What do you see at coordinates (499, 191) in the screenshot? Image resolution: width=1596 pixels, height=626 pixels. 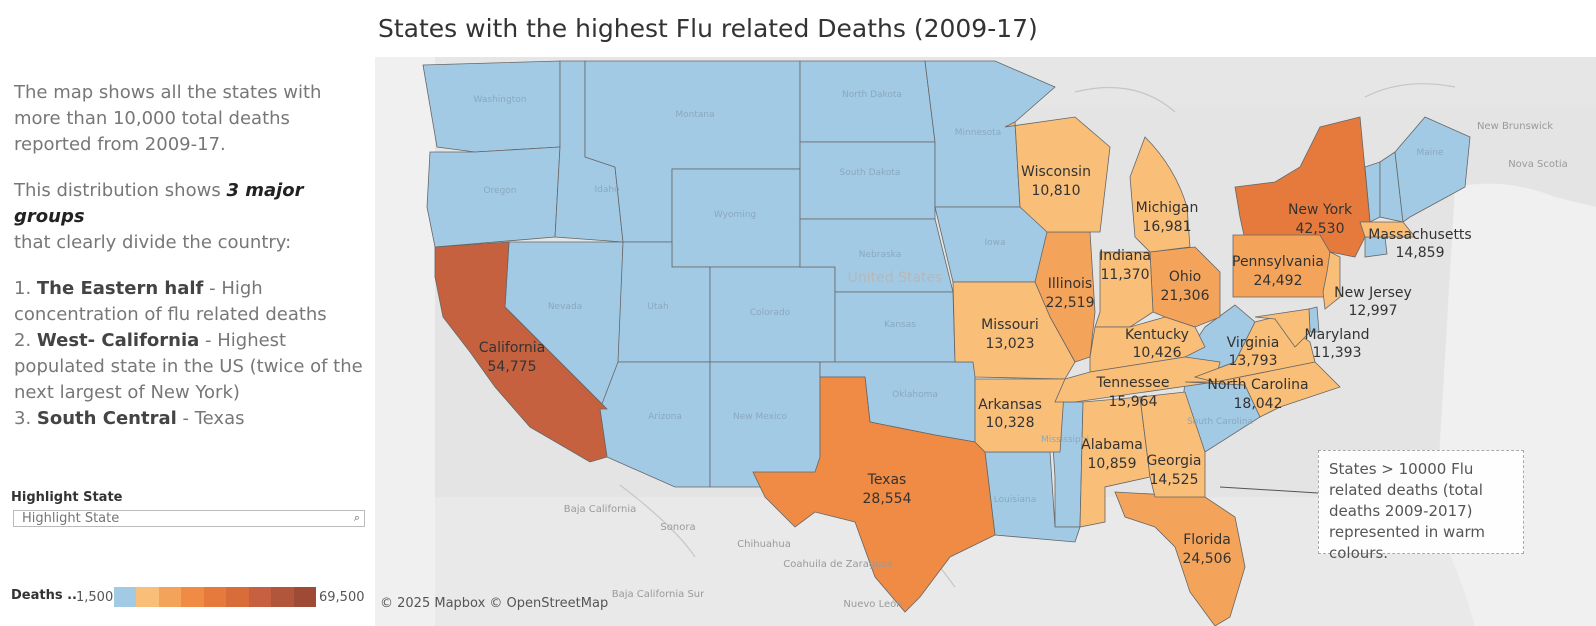 I see `svg-text: Oregon` at bounding box center [499, 191].